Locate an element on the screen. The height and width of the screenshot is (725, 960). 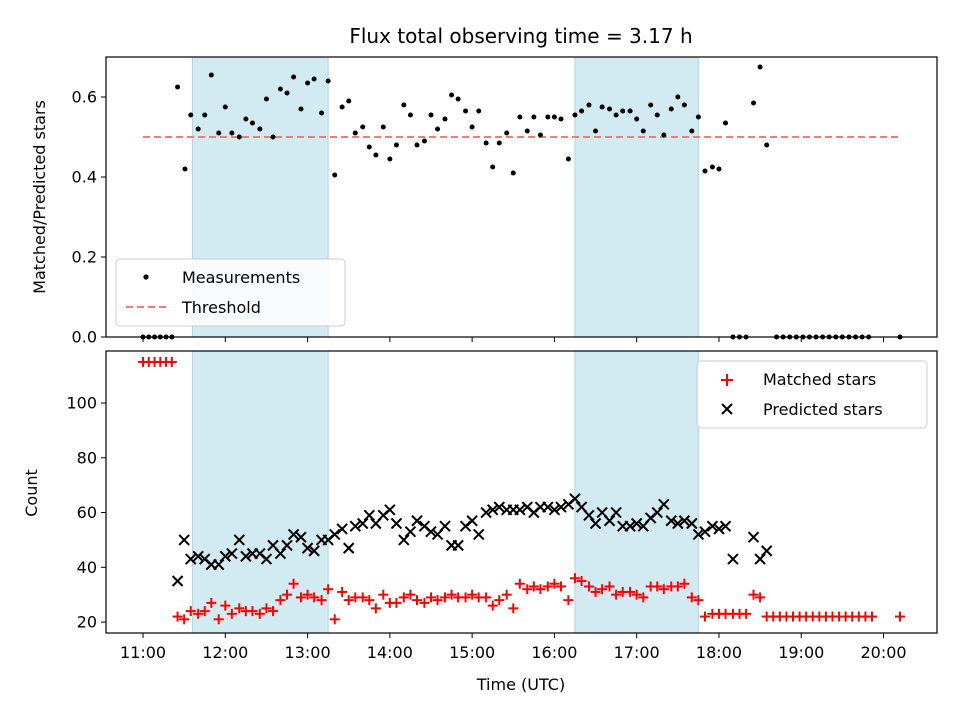
top-legend-box is located at coordinates (230, 292).